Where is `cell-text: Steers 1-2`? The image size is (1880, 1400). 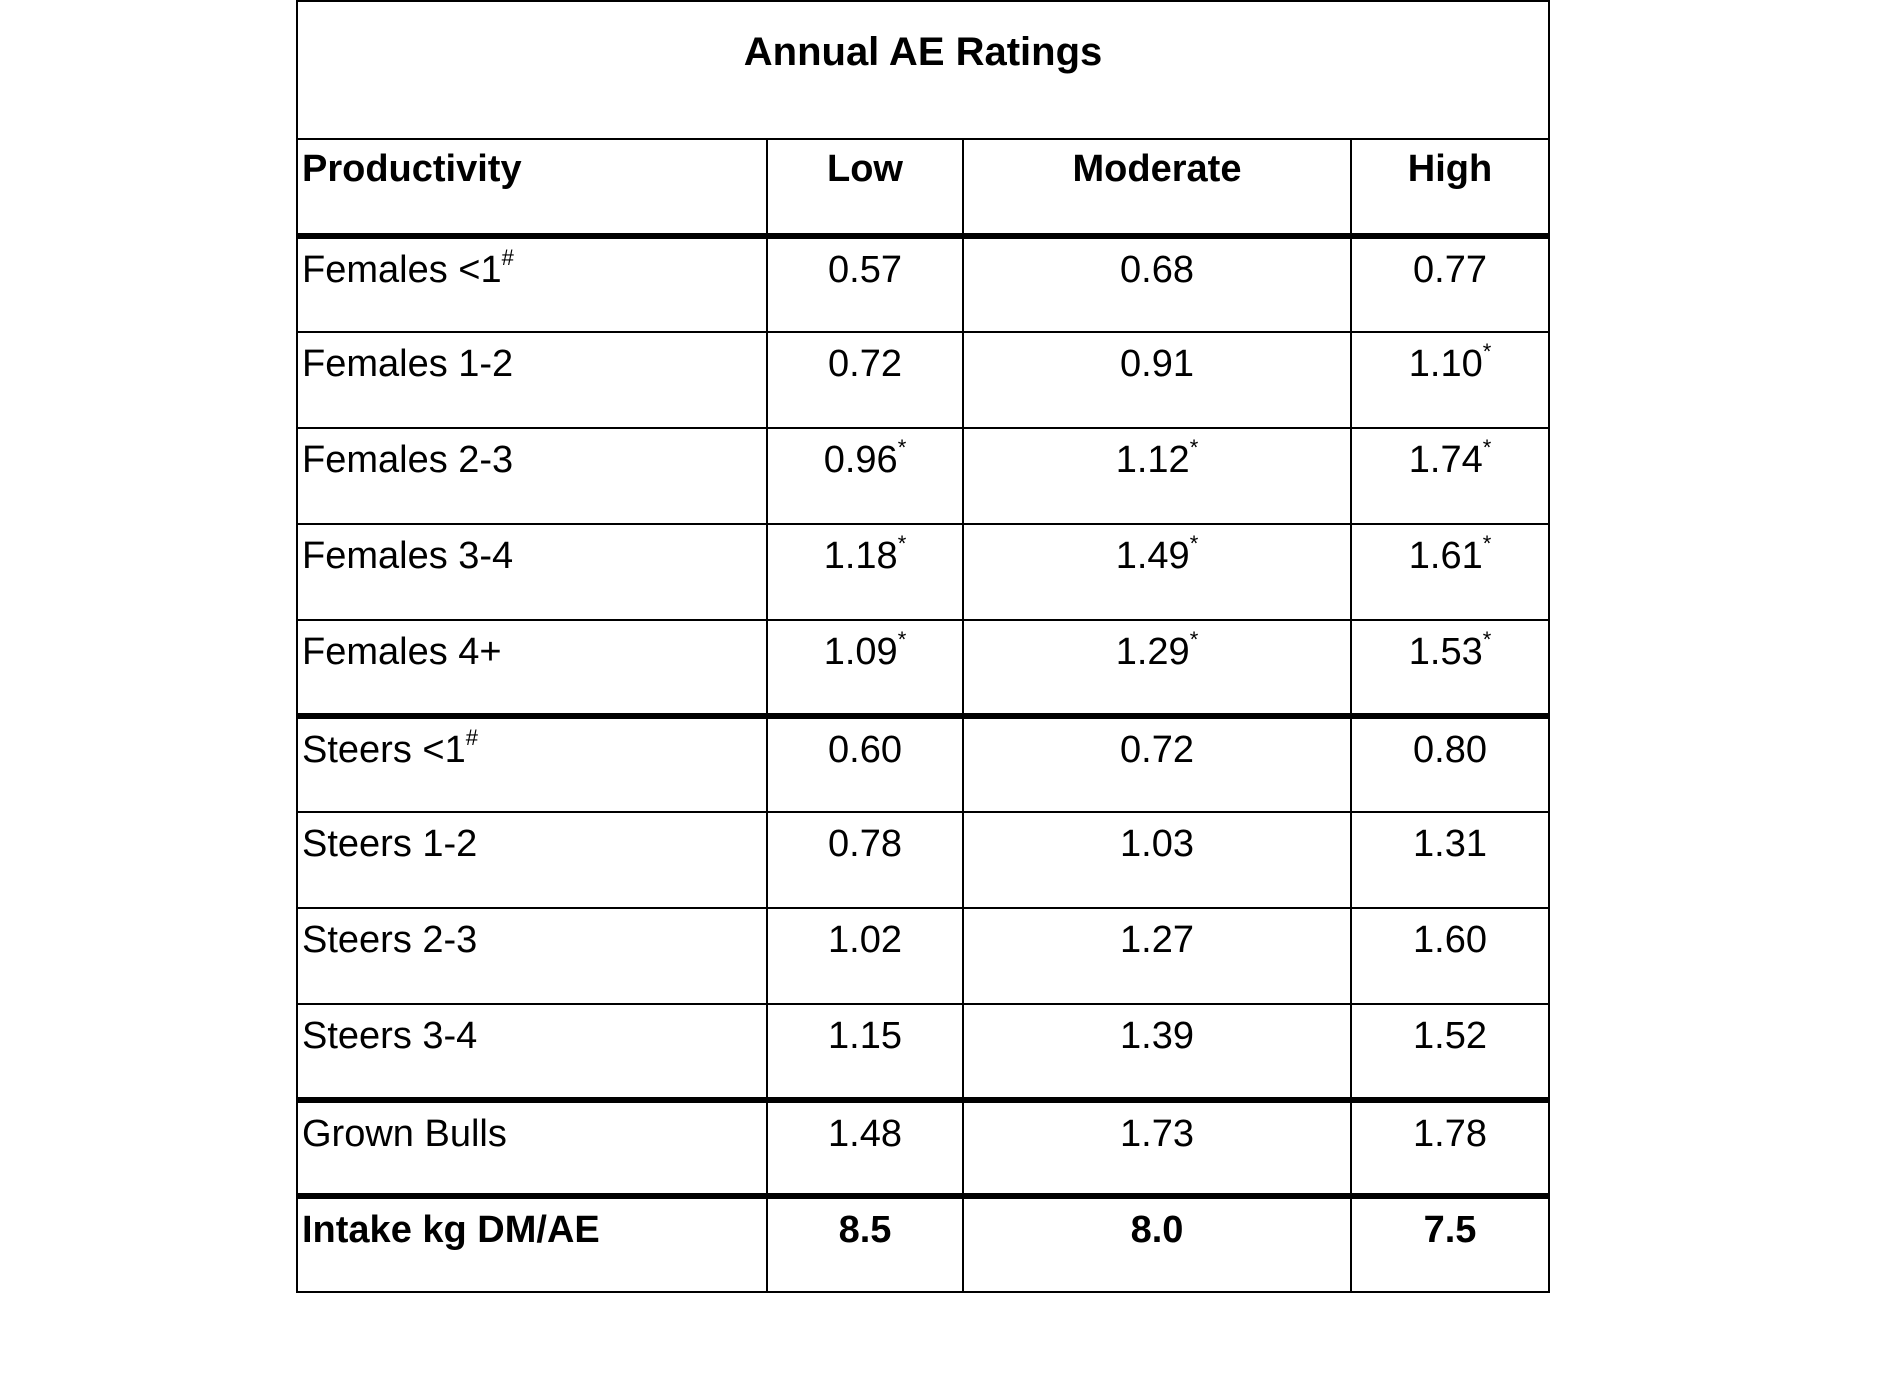
cell-text: Steers 1-2 is located at coordinates (390, 844).